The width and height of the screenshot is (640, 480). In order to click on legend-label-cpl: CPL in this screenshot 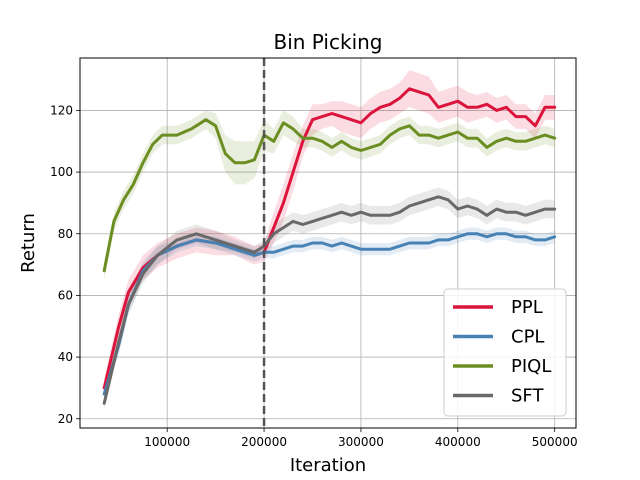, I will do `click(527, 337)`.